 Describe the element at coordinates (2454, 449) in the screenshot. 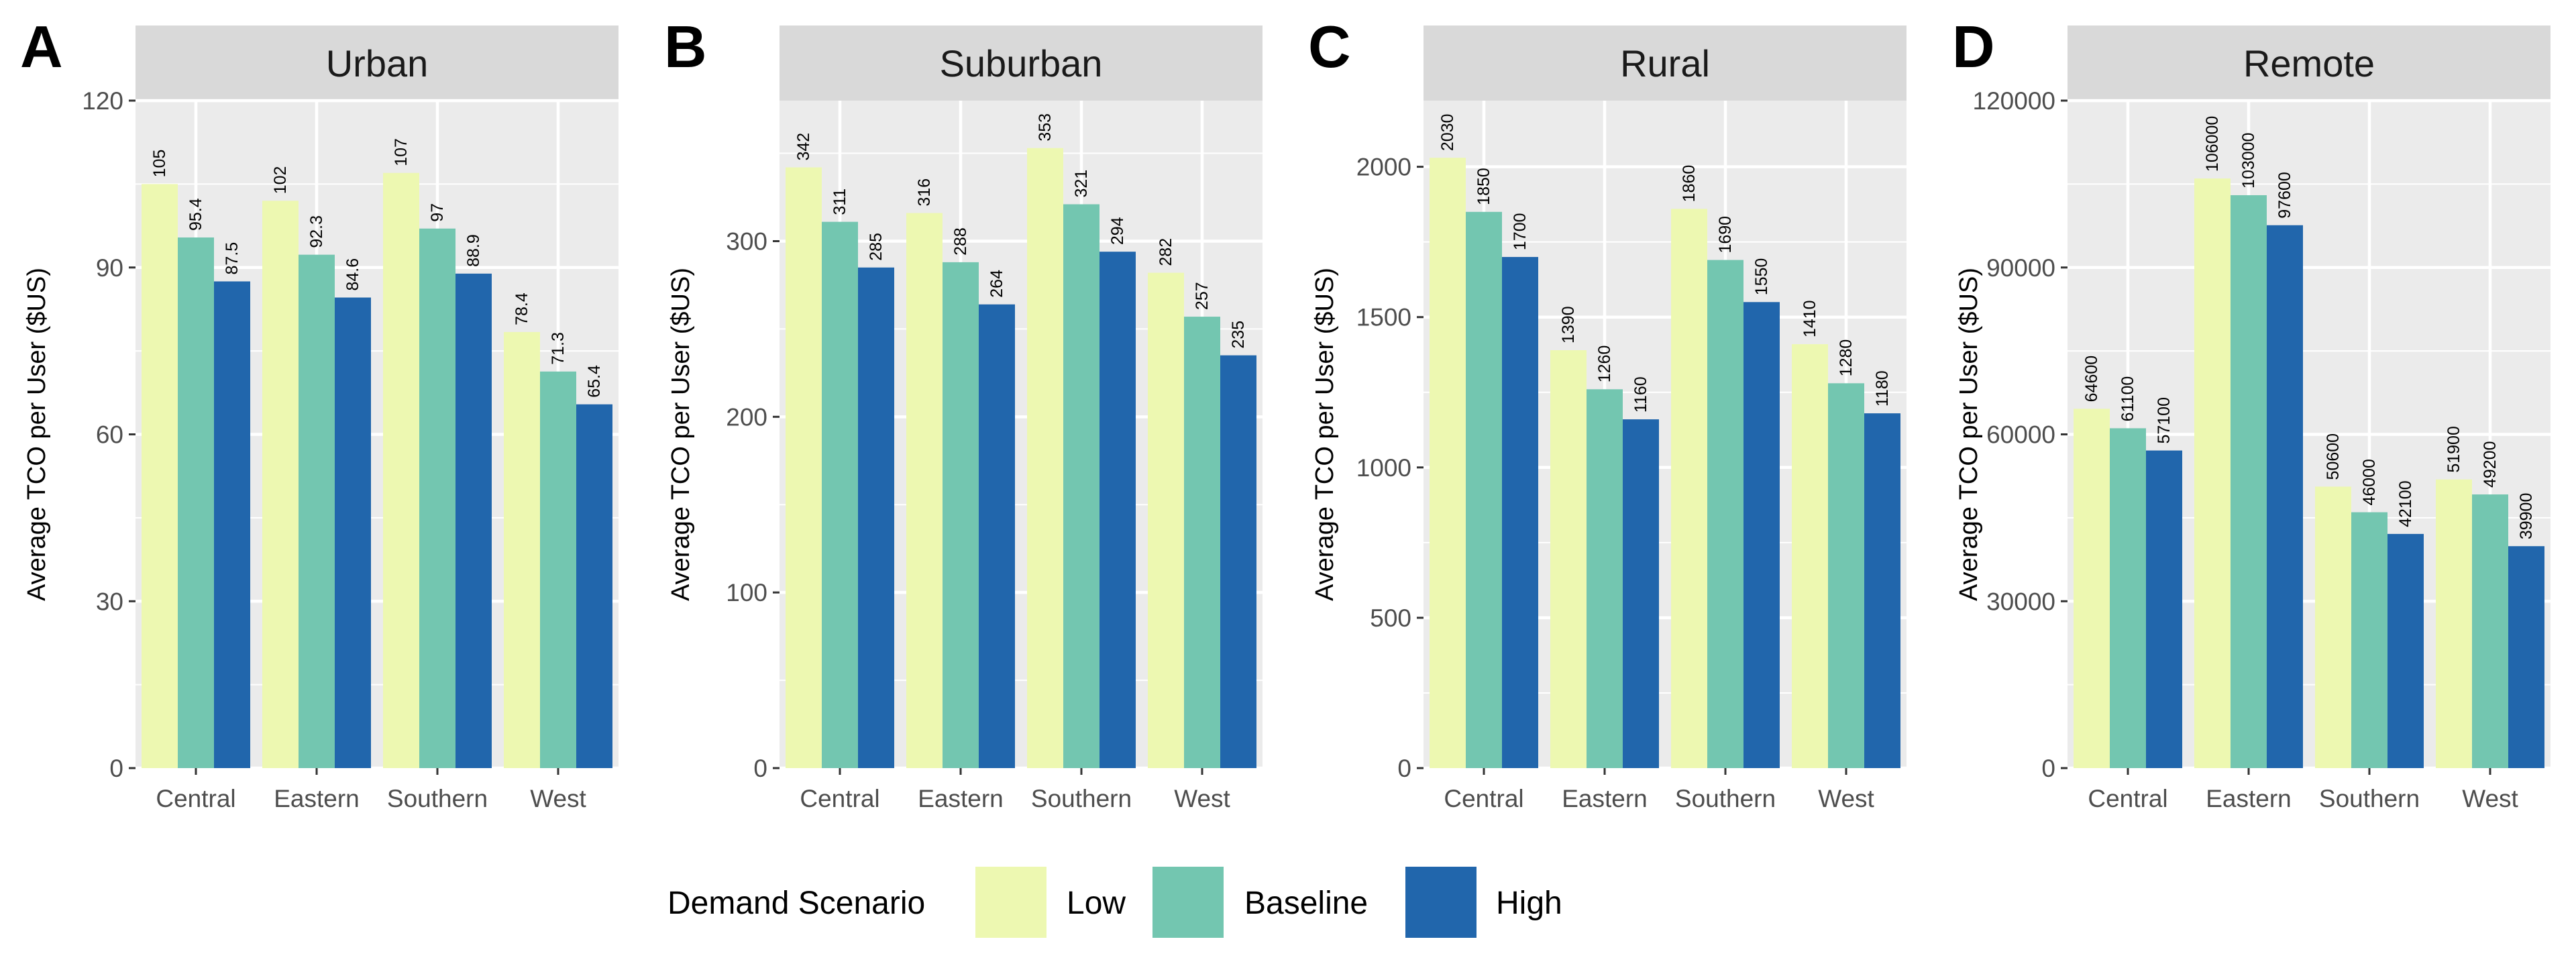

I see `data-label: 51900` at that location.